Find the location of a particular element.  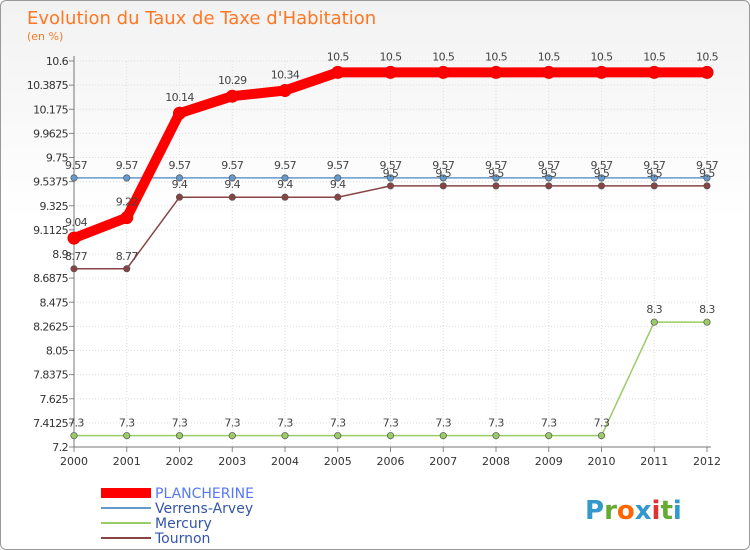

y-tick-label: 7.625 is located at coordinates (54, 399).